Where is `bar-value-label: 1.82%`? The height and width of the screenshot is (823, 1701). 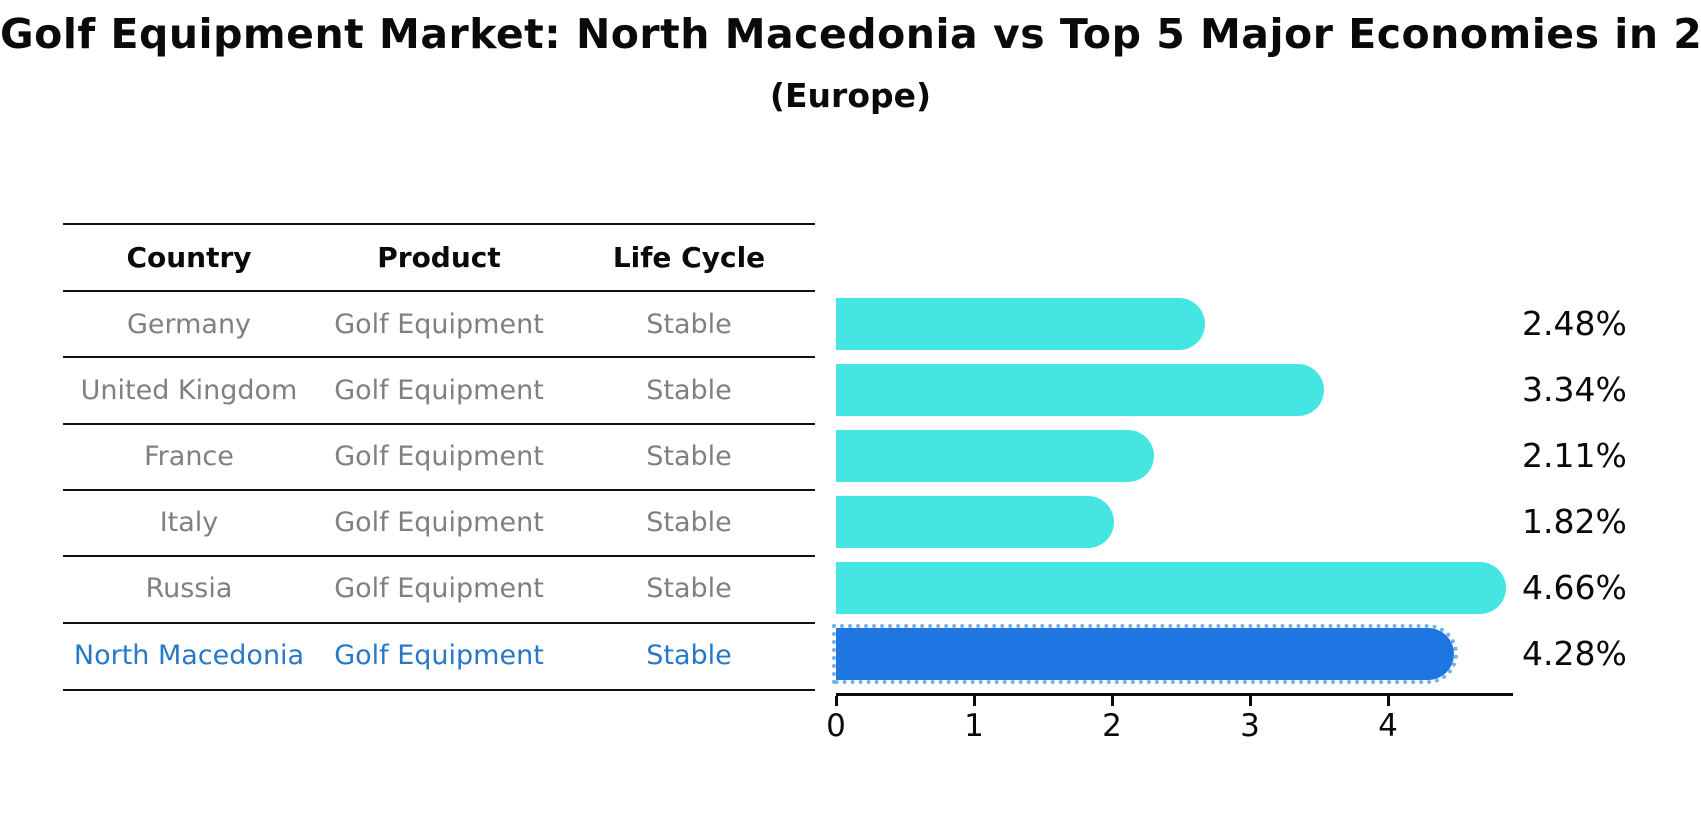
bar-value-label: 1.82% is located at coordinates (1574, 521).